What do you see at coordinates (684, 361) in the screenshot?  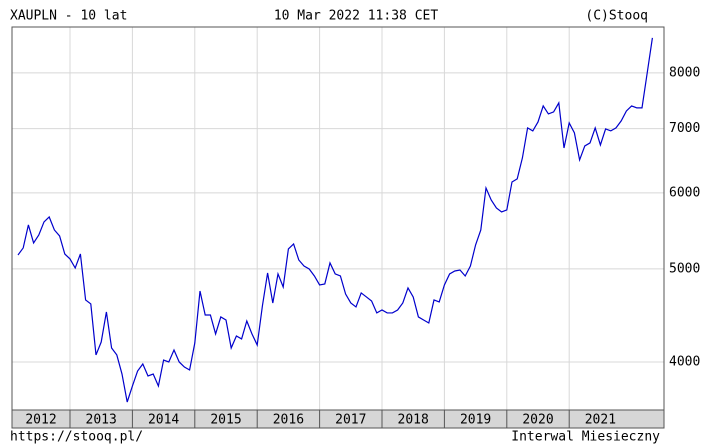 I see `y-tick-label: 4000` at bounding box center [684, 361].